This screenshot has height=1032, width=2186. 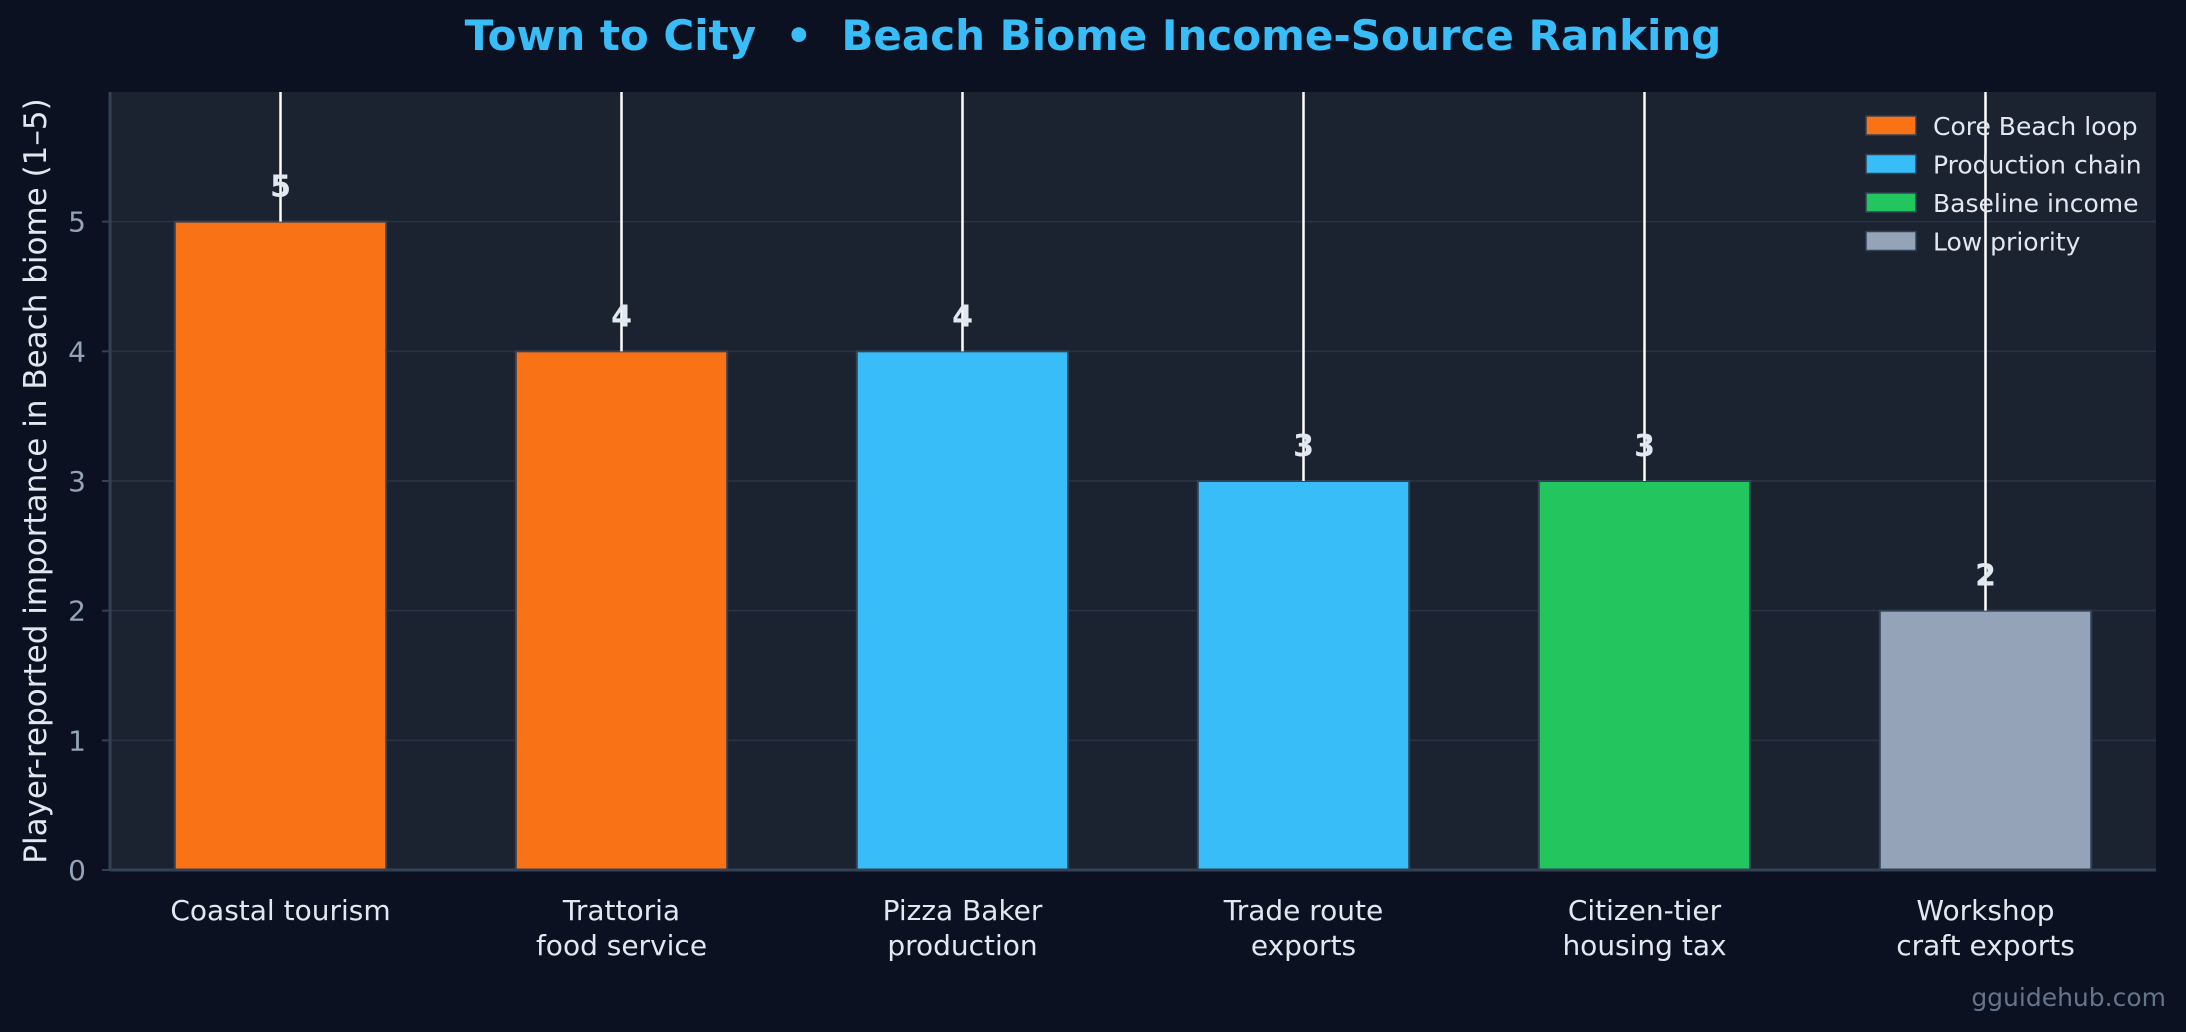 What do you see at coordinates (77, 611) in the screenshot?
I see `y-tick-label: 2` at bounding box center [77, 611].